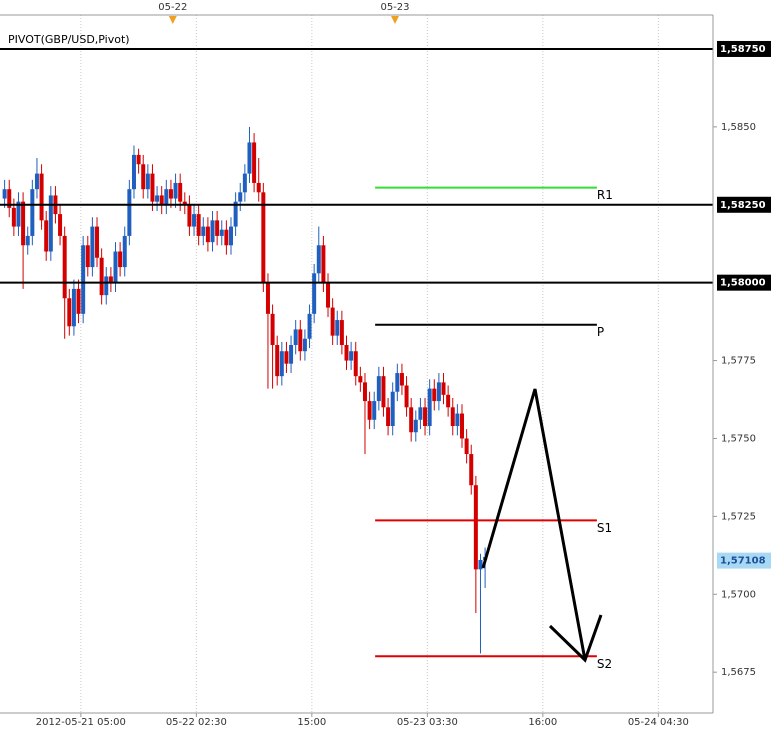 This screenshot has width=777, height=734. Describe the element at coordinates (542, 722) in the screenshot. I see `x-tick-label: 16:00` at that location.